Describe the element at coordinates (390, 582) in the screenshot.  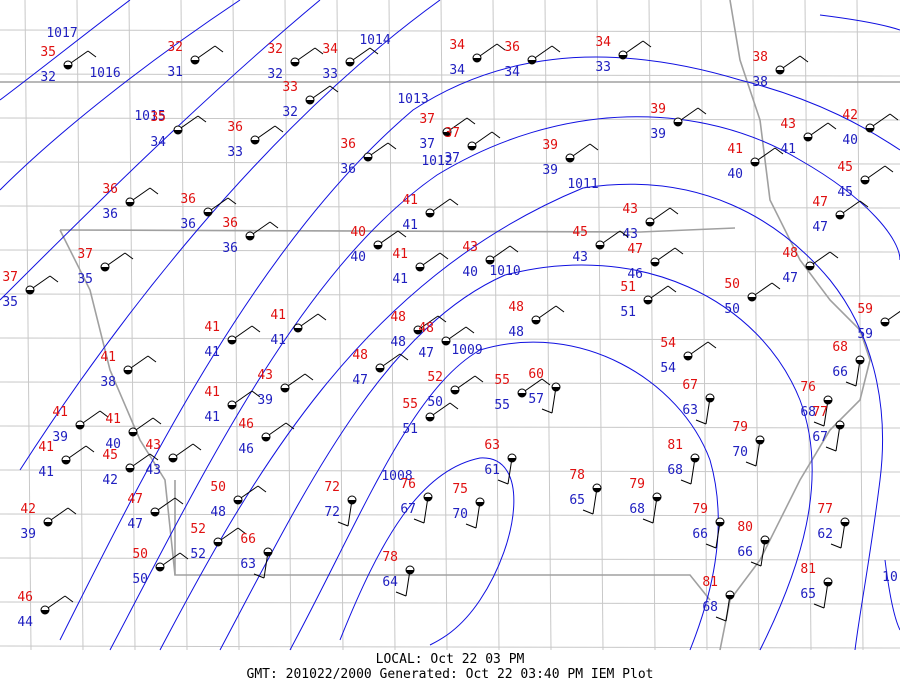
I see `dewpoint: 64` at that location.